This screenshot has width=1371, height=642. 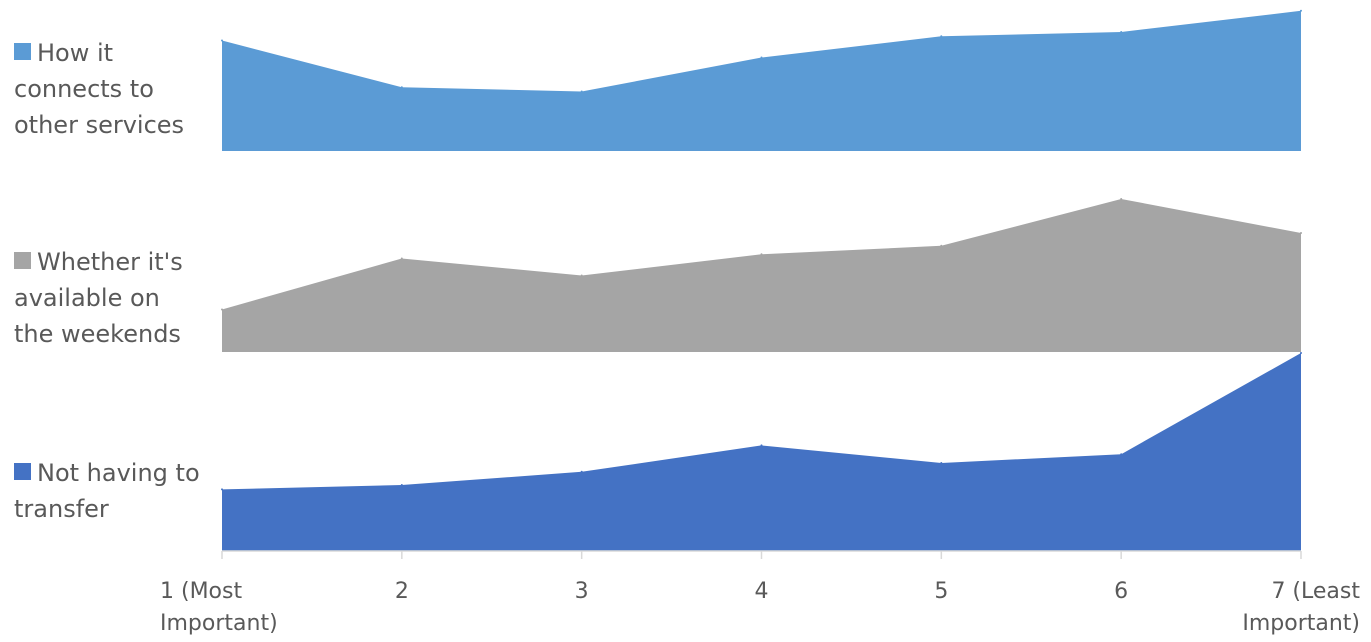 What do you see at coordinates (99, 89) in the screenshot?
I see `legend-label-how-it-connects: How it connects to other services` at bounding box center [99, 89].